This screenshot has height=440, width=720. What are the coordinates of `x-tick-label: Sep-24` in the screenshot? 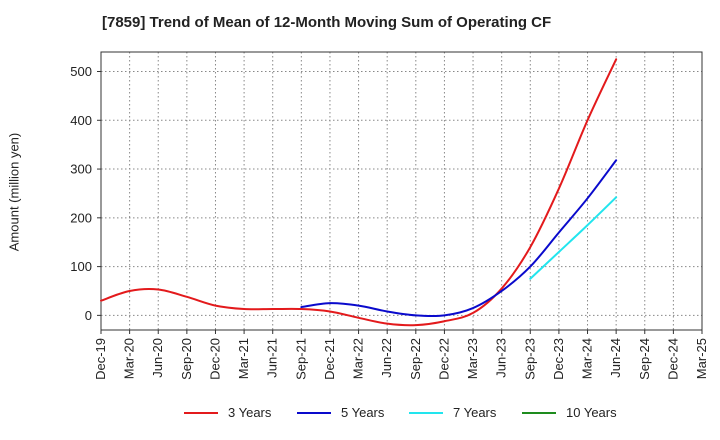 It's located at (644, 359).